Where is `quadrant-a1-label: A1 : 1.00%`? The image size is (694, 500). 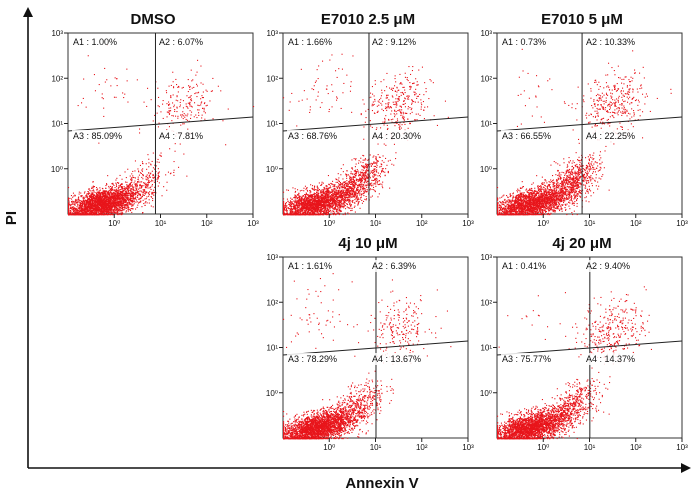
quadrant-a1-label: A1 : 1.00% is located at coordinates (95, 42).